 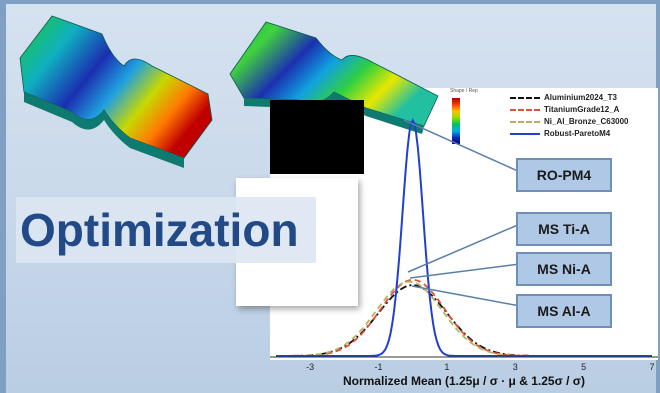 What do you see at coordinates (658, 196) in the screenshot?
I see `right-border` at bounding box center [658, 196].